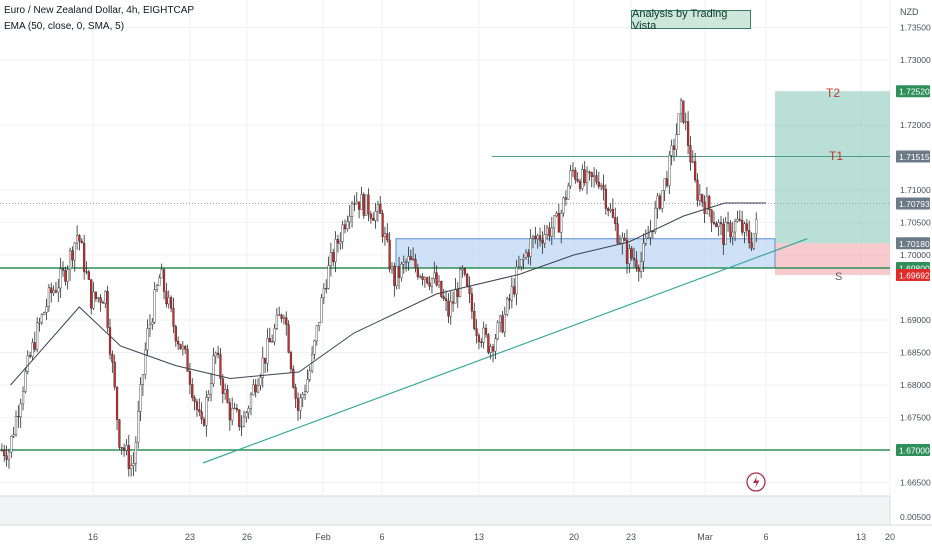  What do you see at coordinates (909, 12) in the screenshot?
I see `currency-label: NZD` at bounding box center [909, 12].